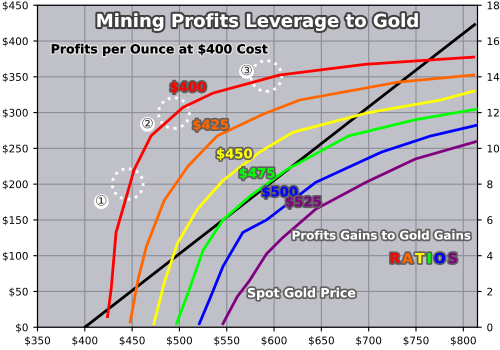  What do you see at coordinates (188, 87) in the screenshot?
I see `series-label: $400` at bounding box center [188, 87].